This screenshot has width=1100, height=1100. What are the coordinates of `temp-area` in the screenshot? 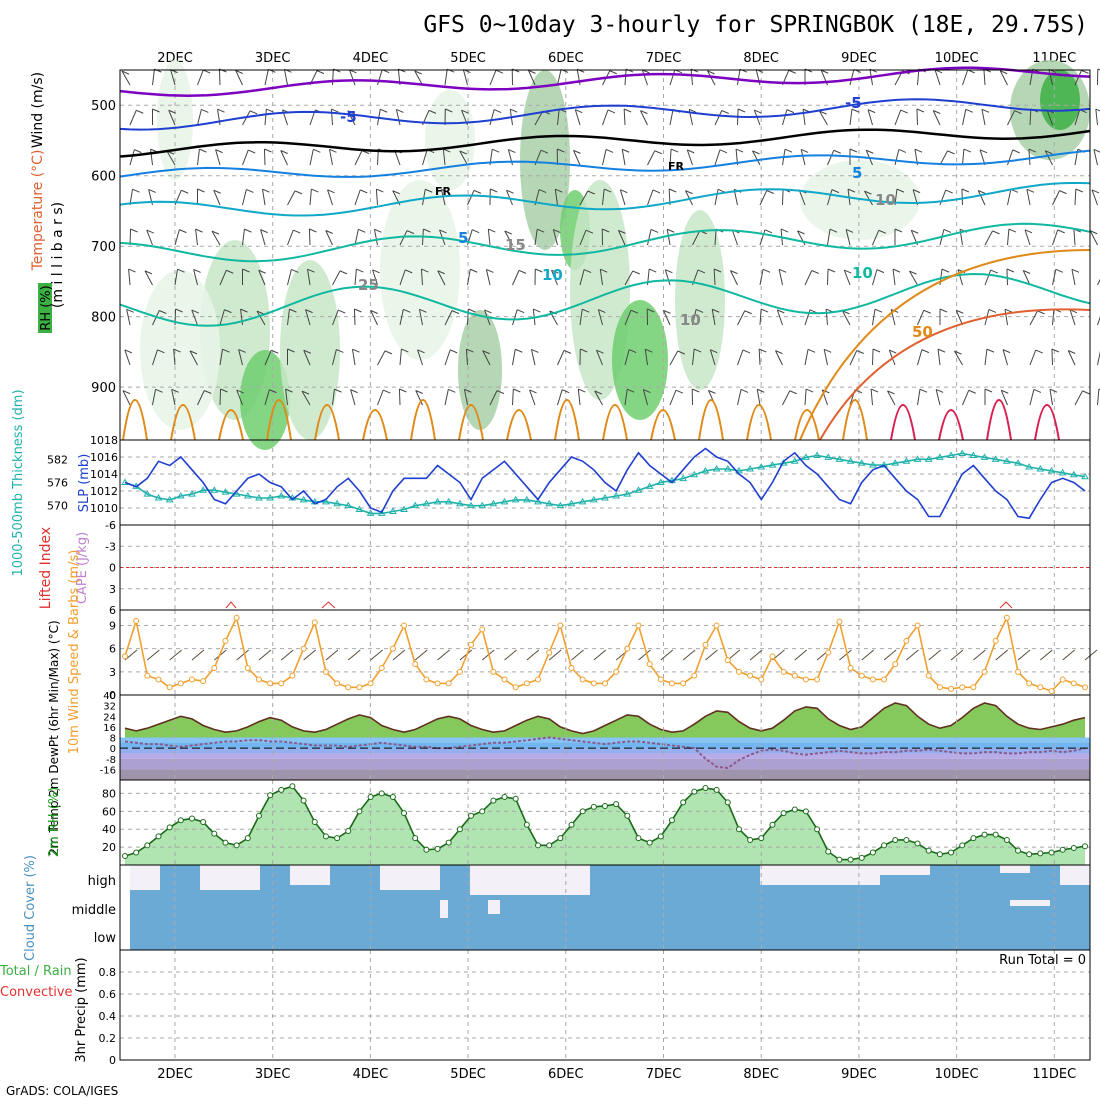 It's located at (605, 720).